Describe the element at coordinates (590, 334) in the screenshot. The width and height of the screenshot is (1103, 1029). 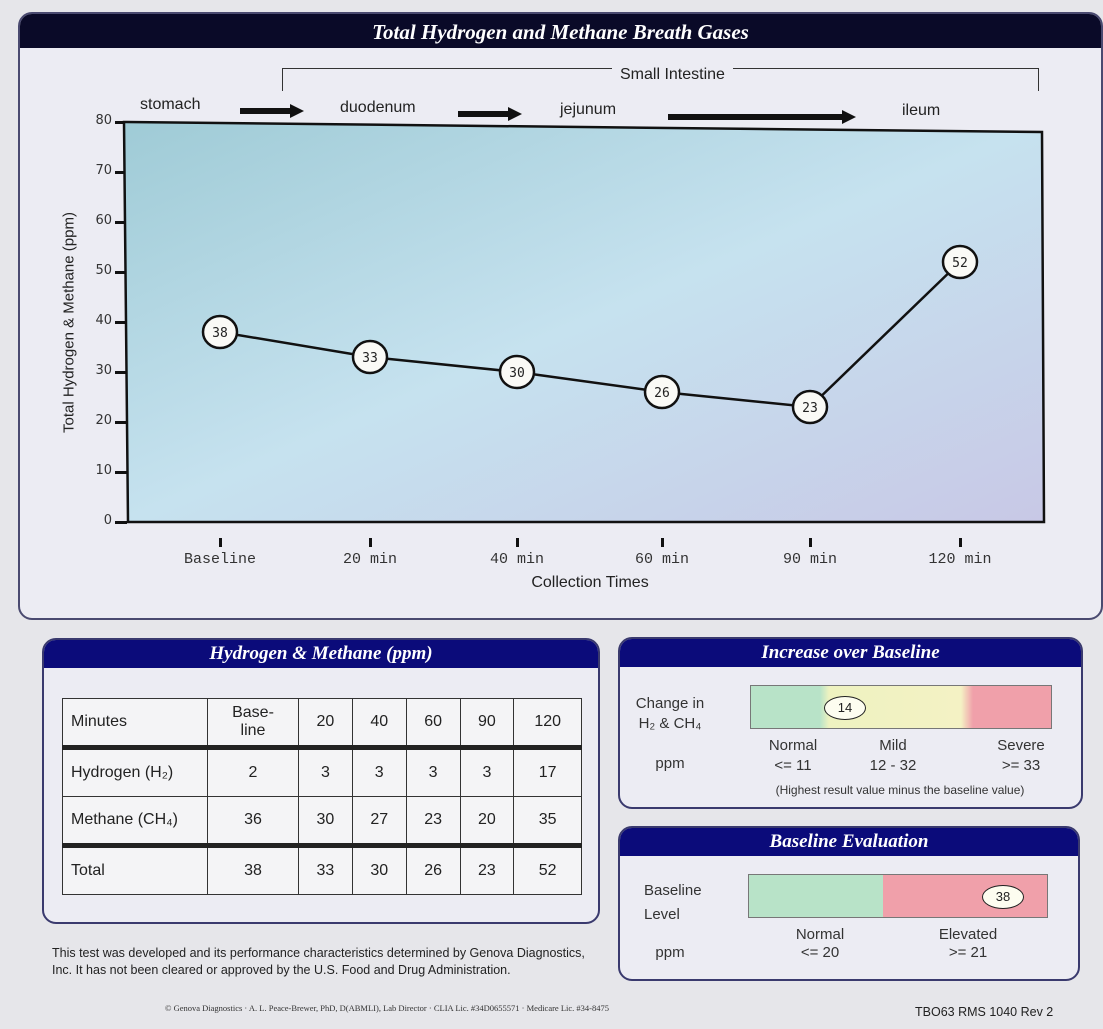
I see `data-series-line: 38 33 30 26 23 52` at that location.